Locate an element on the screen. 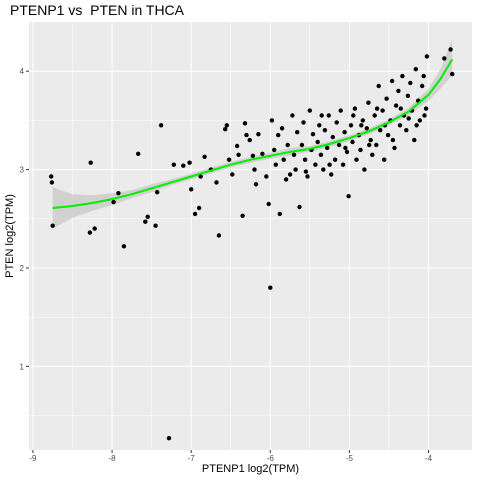  y-tick-label: 1 is located at coordinates (22, 366).